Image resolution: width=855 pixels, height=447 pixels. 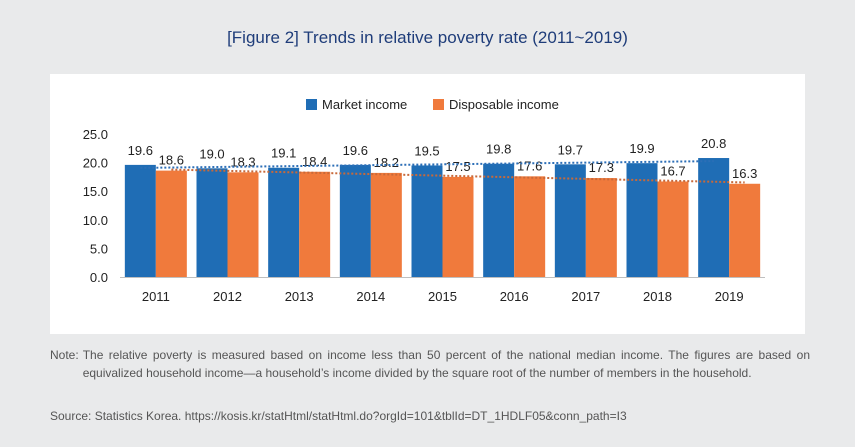 I want to click on data-label-market-income: 19.8, so click(x=498, y=149).